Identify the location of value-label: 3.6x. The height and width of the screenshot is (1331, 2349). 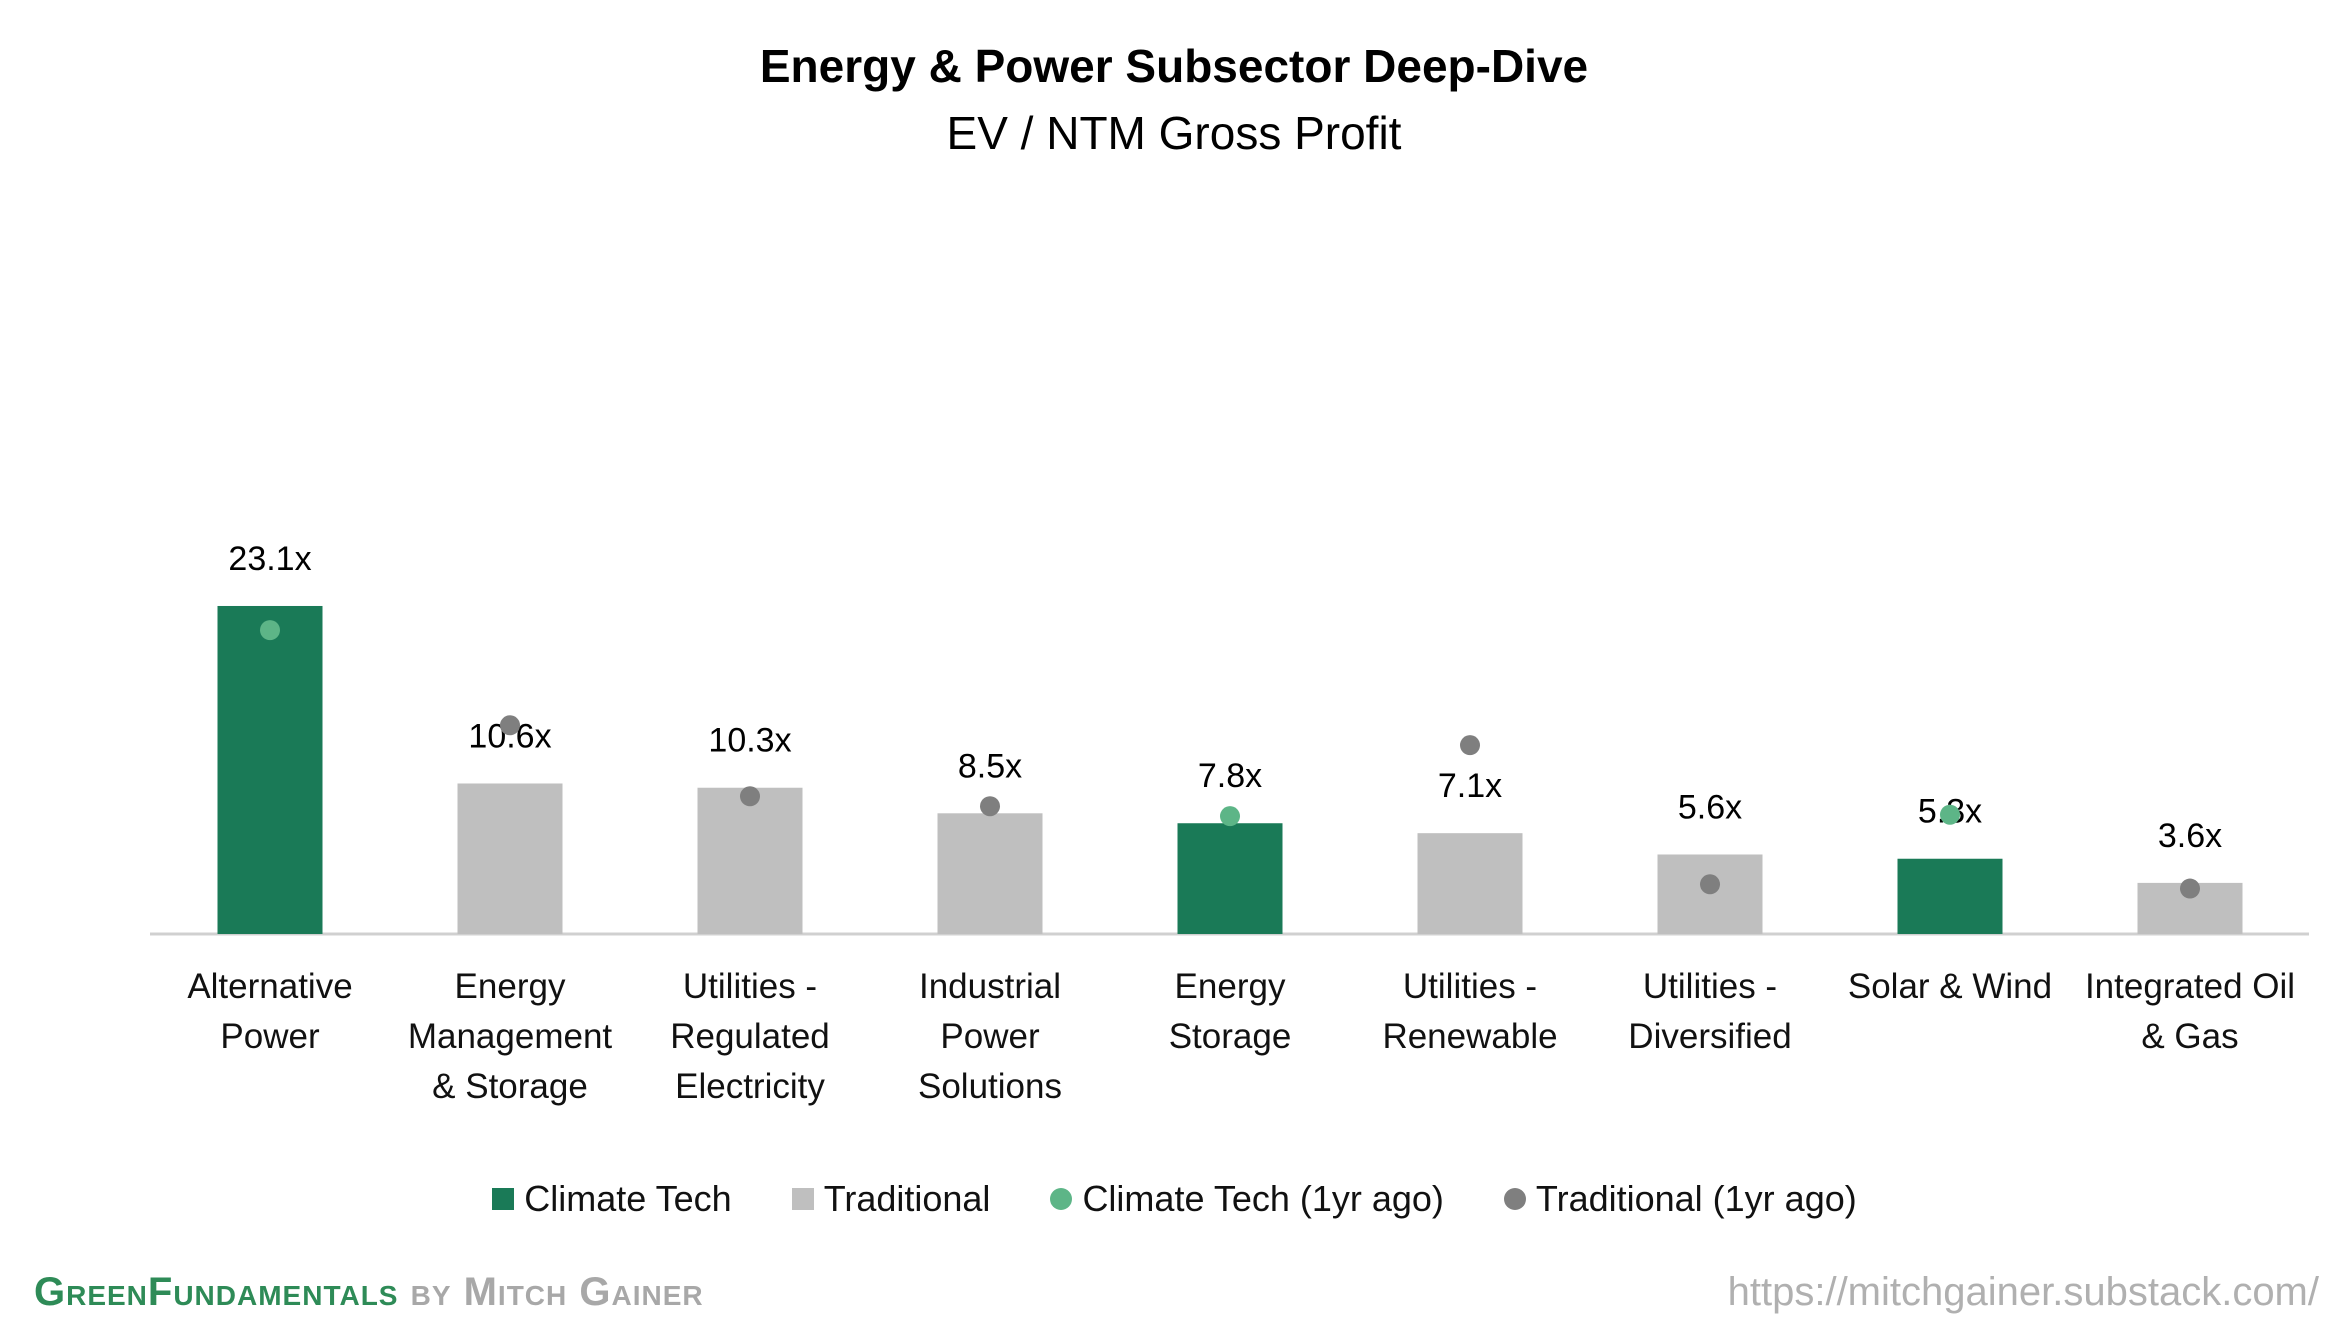
(2190, 836).